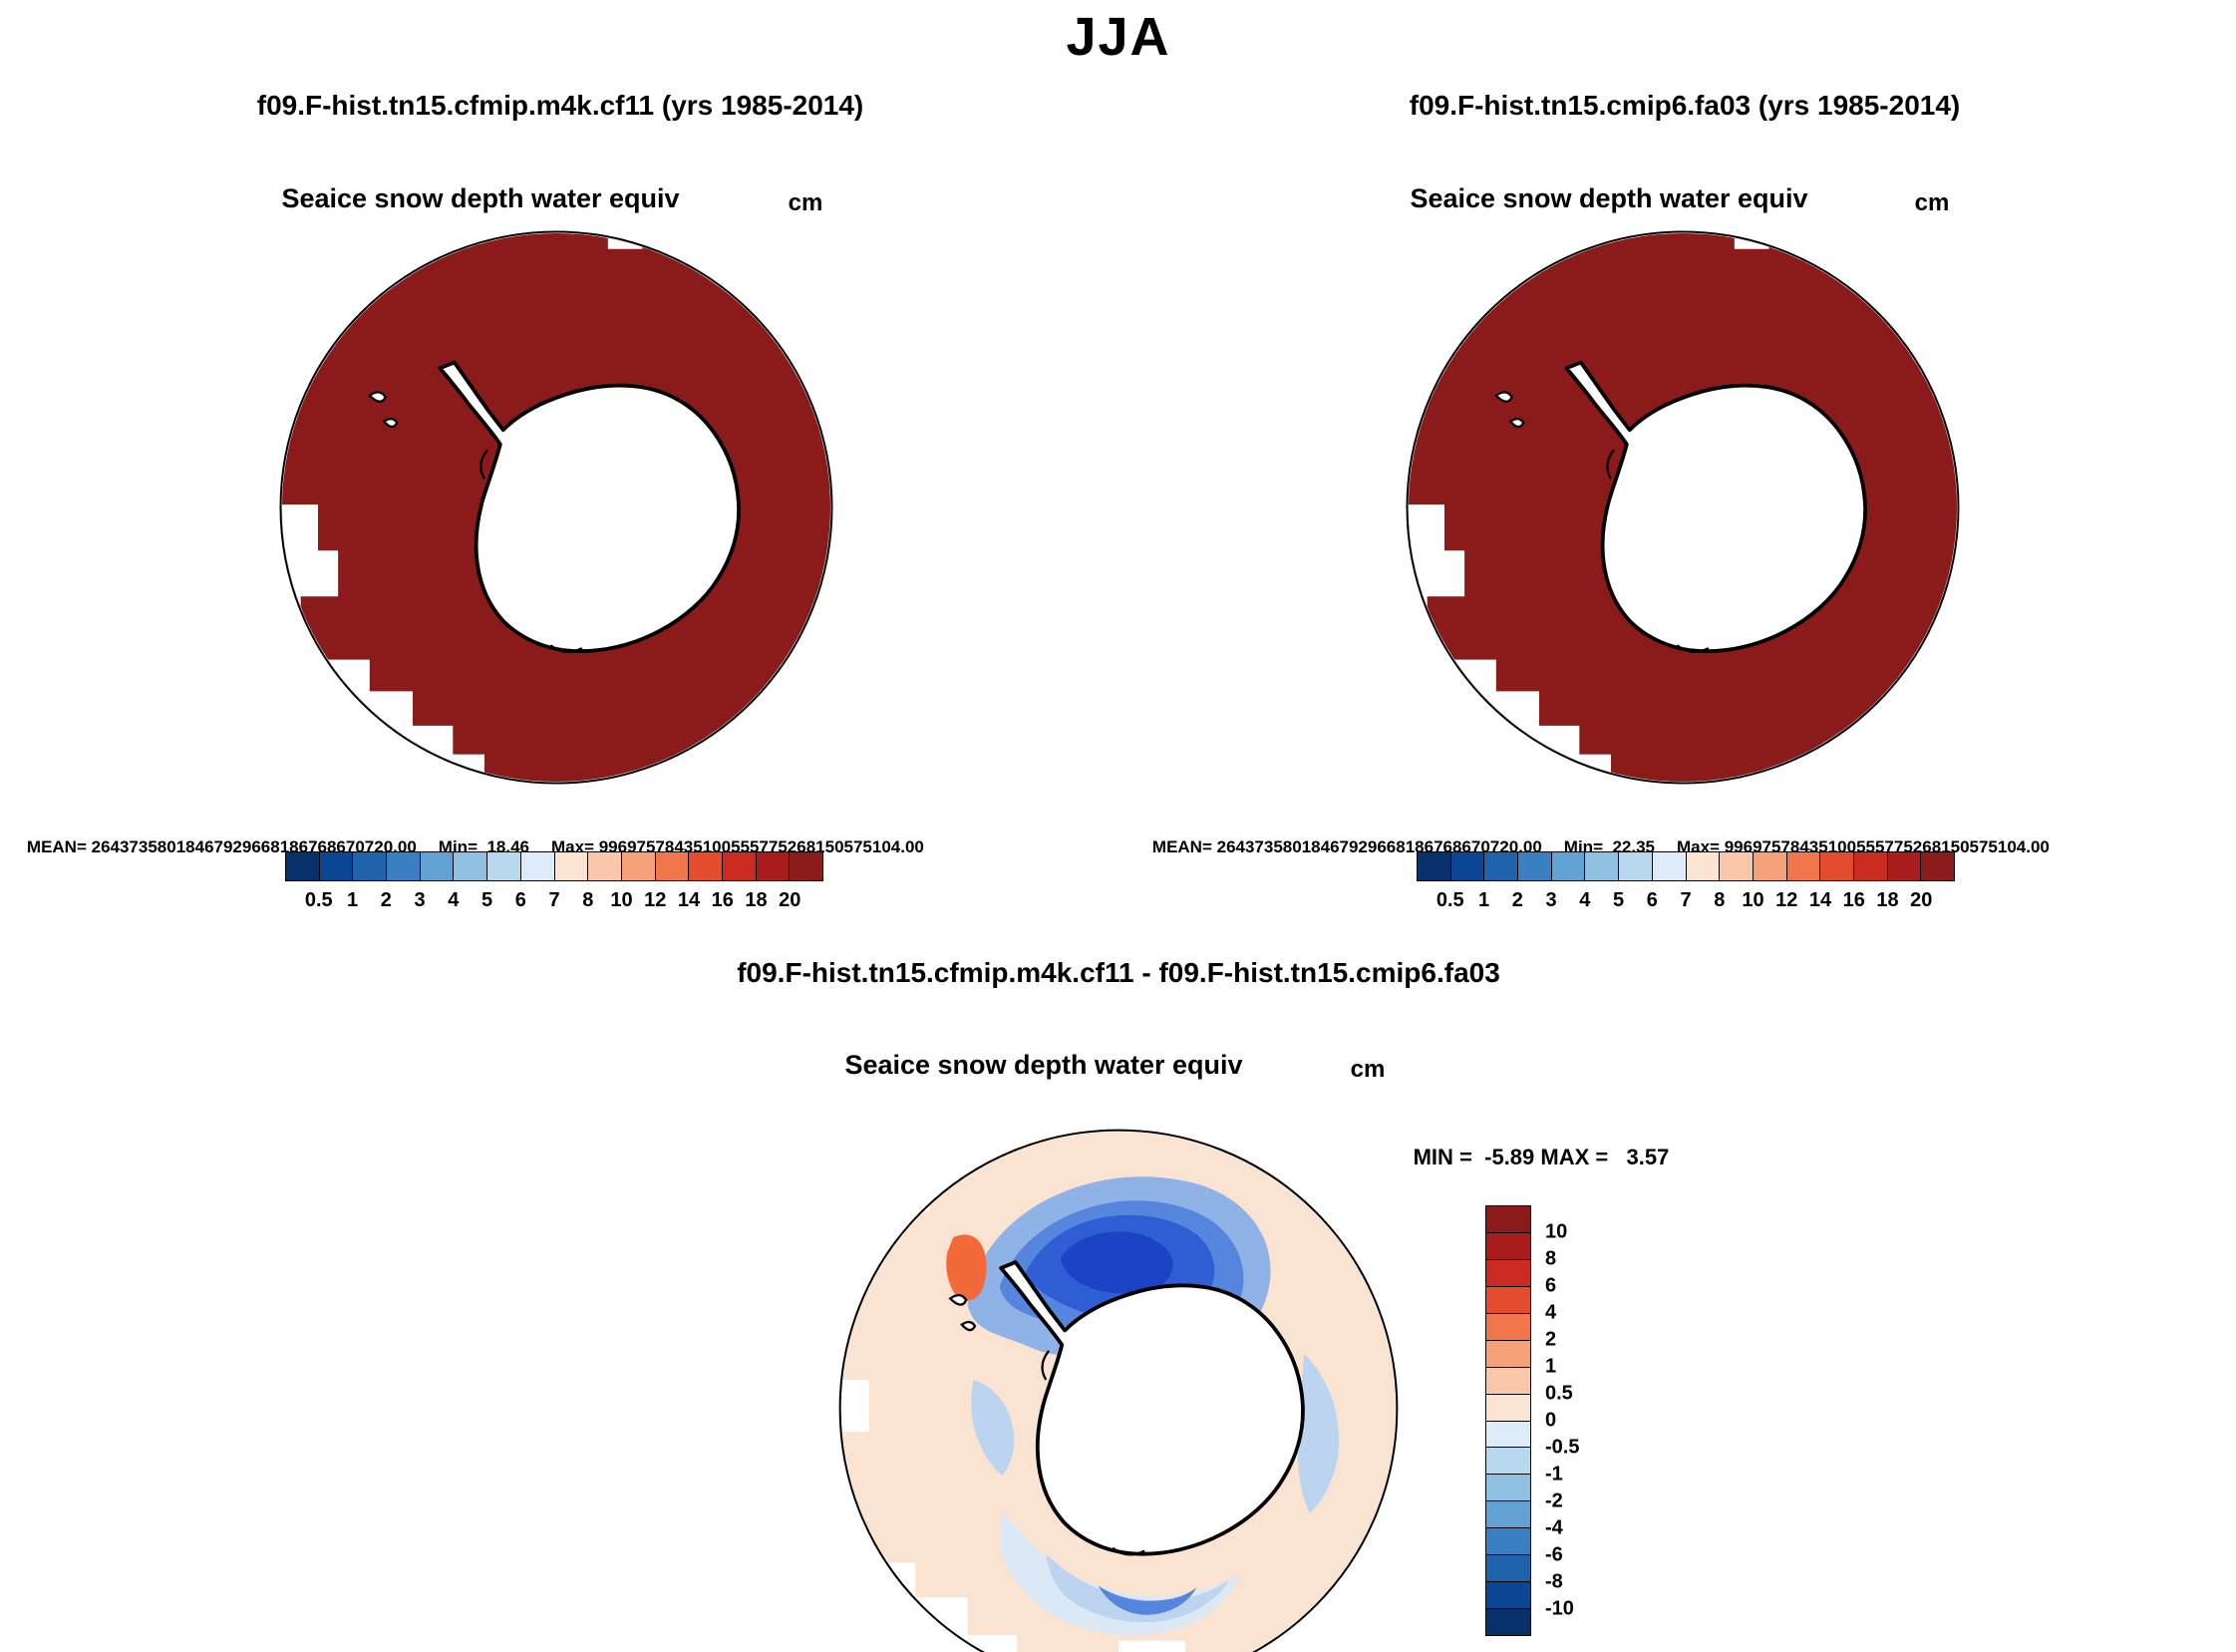 This screenshot has width=2236, height=1652. What do you see at coordinates (1609, 198) in the screenshot?
I see `right-field-label: Seaice snow depth water equiv` at bounding box center [1609, 198].